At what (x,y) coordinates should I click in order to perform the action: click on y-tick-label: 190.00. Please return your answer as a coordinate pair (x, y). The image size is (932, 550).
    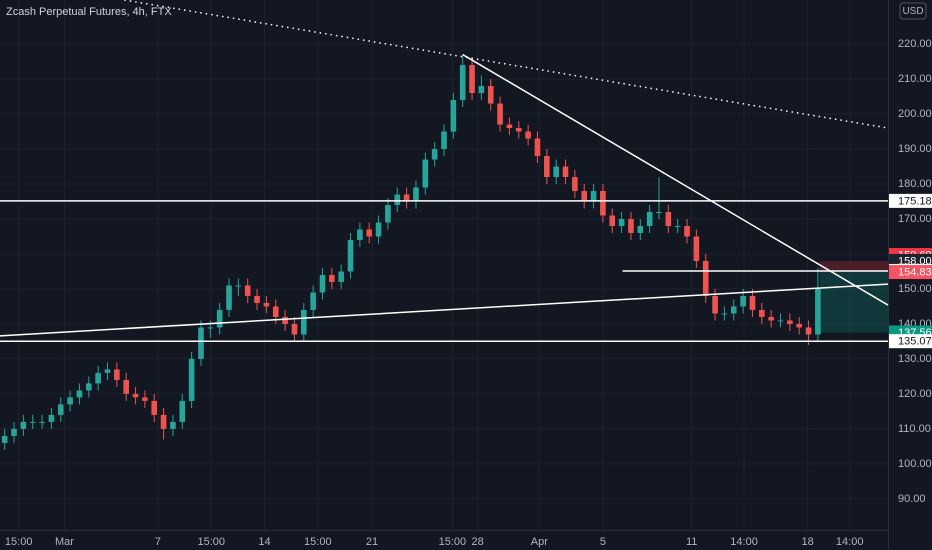
    Looking at the image, I should click on (915, 149).